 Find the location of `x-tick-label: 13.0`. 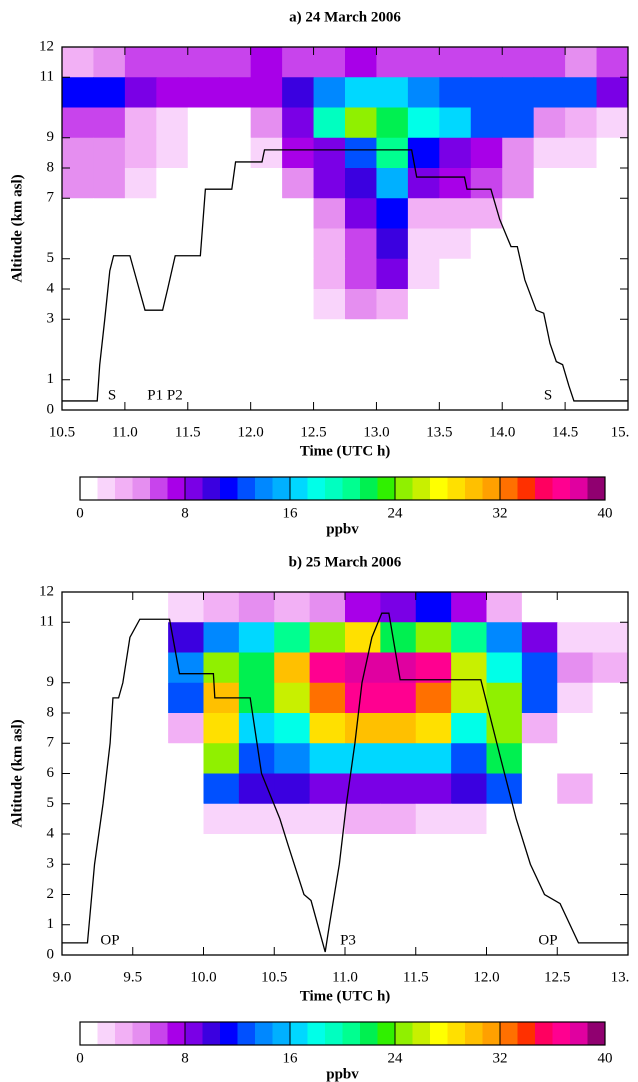

x-tick-label: 13.0 is located at coordinates (376, 432).